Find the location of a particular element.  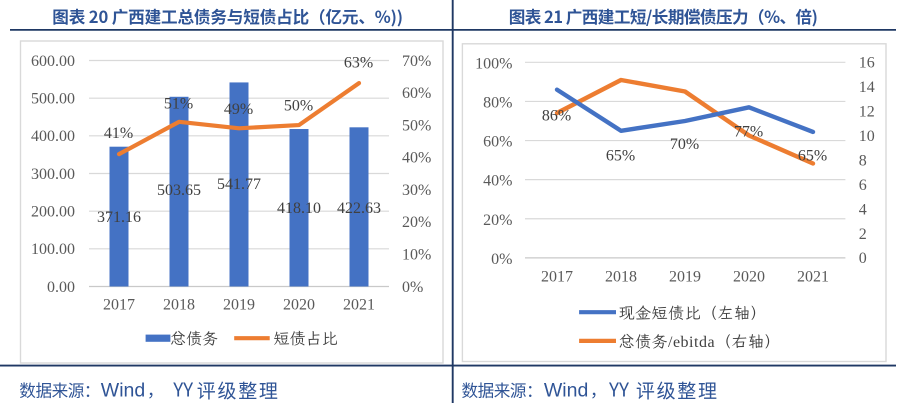

svg-text: 10 is located at coordinates (867, 136).